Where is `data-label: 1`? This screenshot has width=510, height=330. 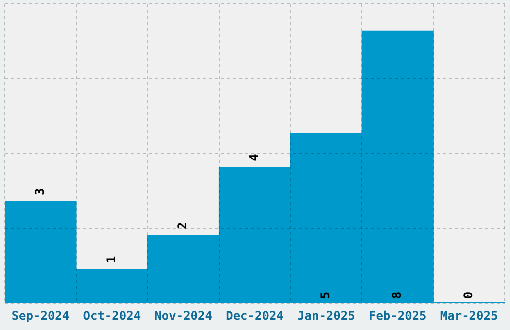
data-label: 1 is located at coordinates (111, 260).